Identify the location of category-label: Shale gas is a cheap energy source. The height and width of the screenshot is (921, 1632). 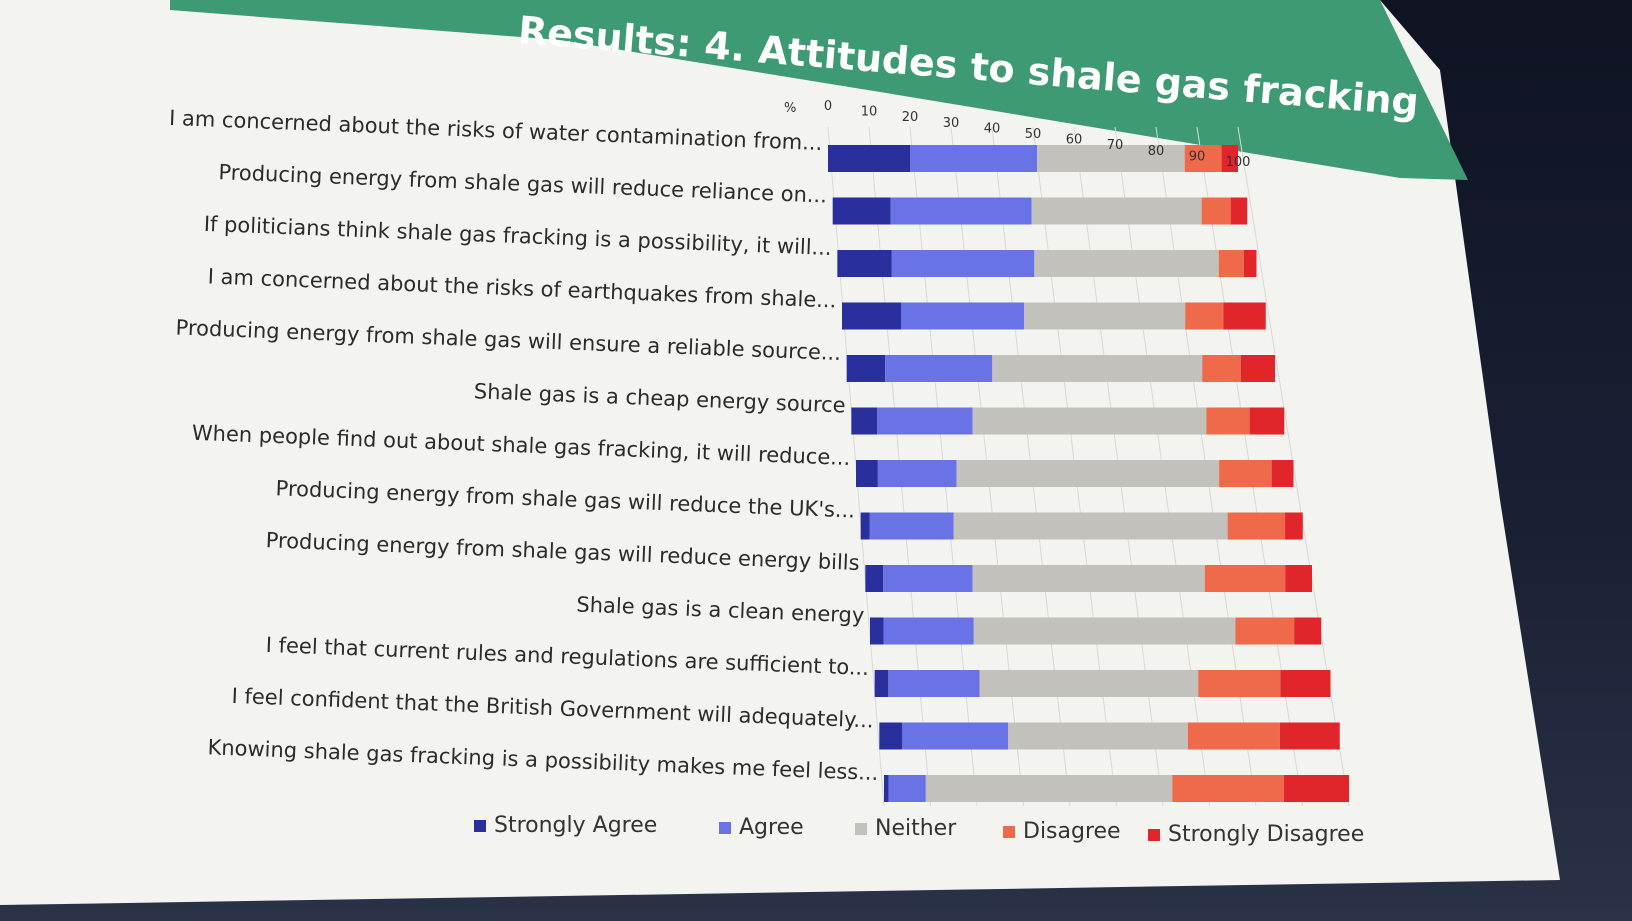
(659, 398).